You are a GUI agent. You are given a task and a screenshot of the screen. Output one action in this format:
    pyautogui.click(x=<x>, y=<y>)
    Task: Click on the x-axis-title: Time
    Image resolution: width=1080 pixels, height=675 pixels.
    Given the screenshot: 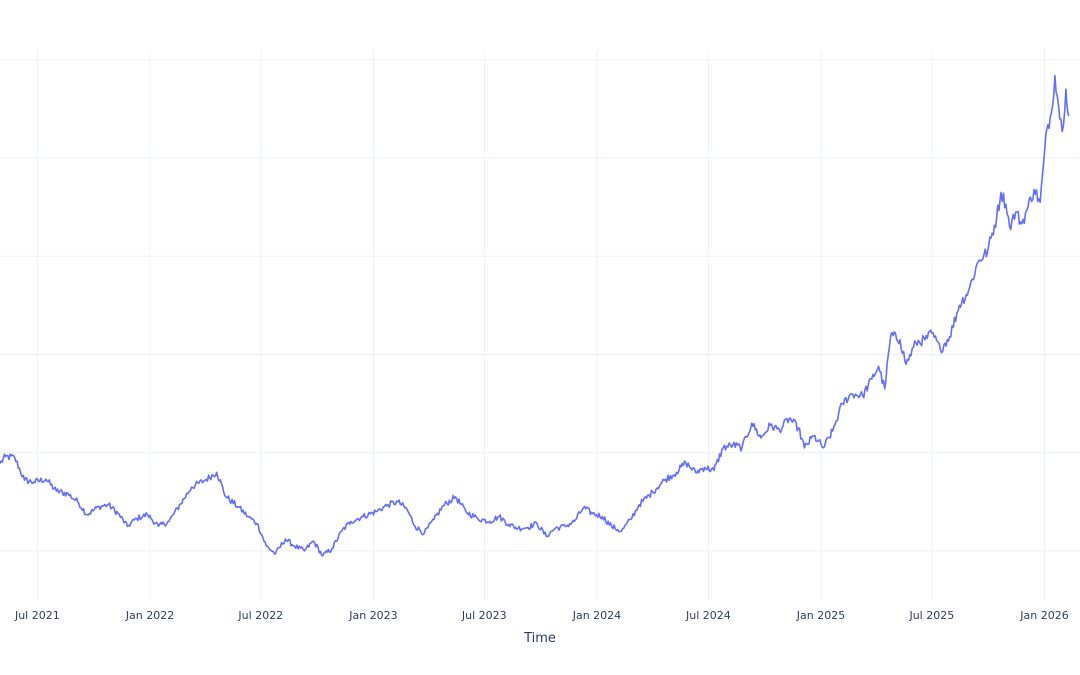 What is the action you would take?
    pyautogui.click(x=539, y=638)
    